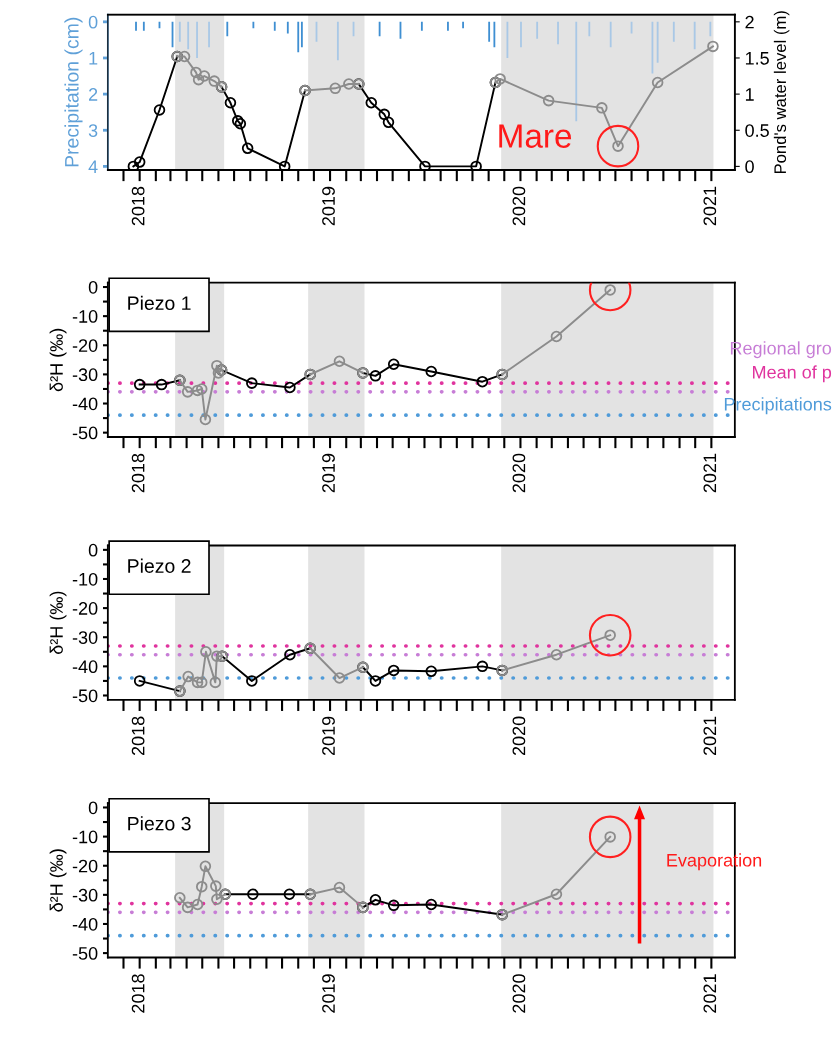  What do you see at coordinates (792, 374) in the screenshot?
I see `ref-line-label: Mean of p` at bounding box center [792, 374].